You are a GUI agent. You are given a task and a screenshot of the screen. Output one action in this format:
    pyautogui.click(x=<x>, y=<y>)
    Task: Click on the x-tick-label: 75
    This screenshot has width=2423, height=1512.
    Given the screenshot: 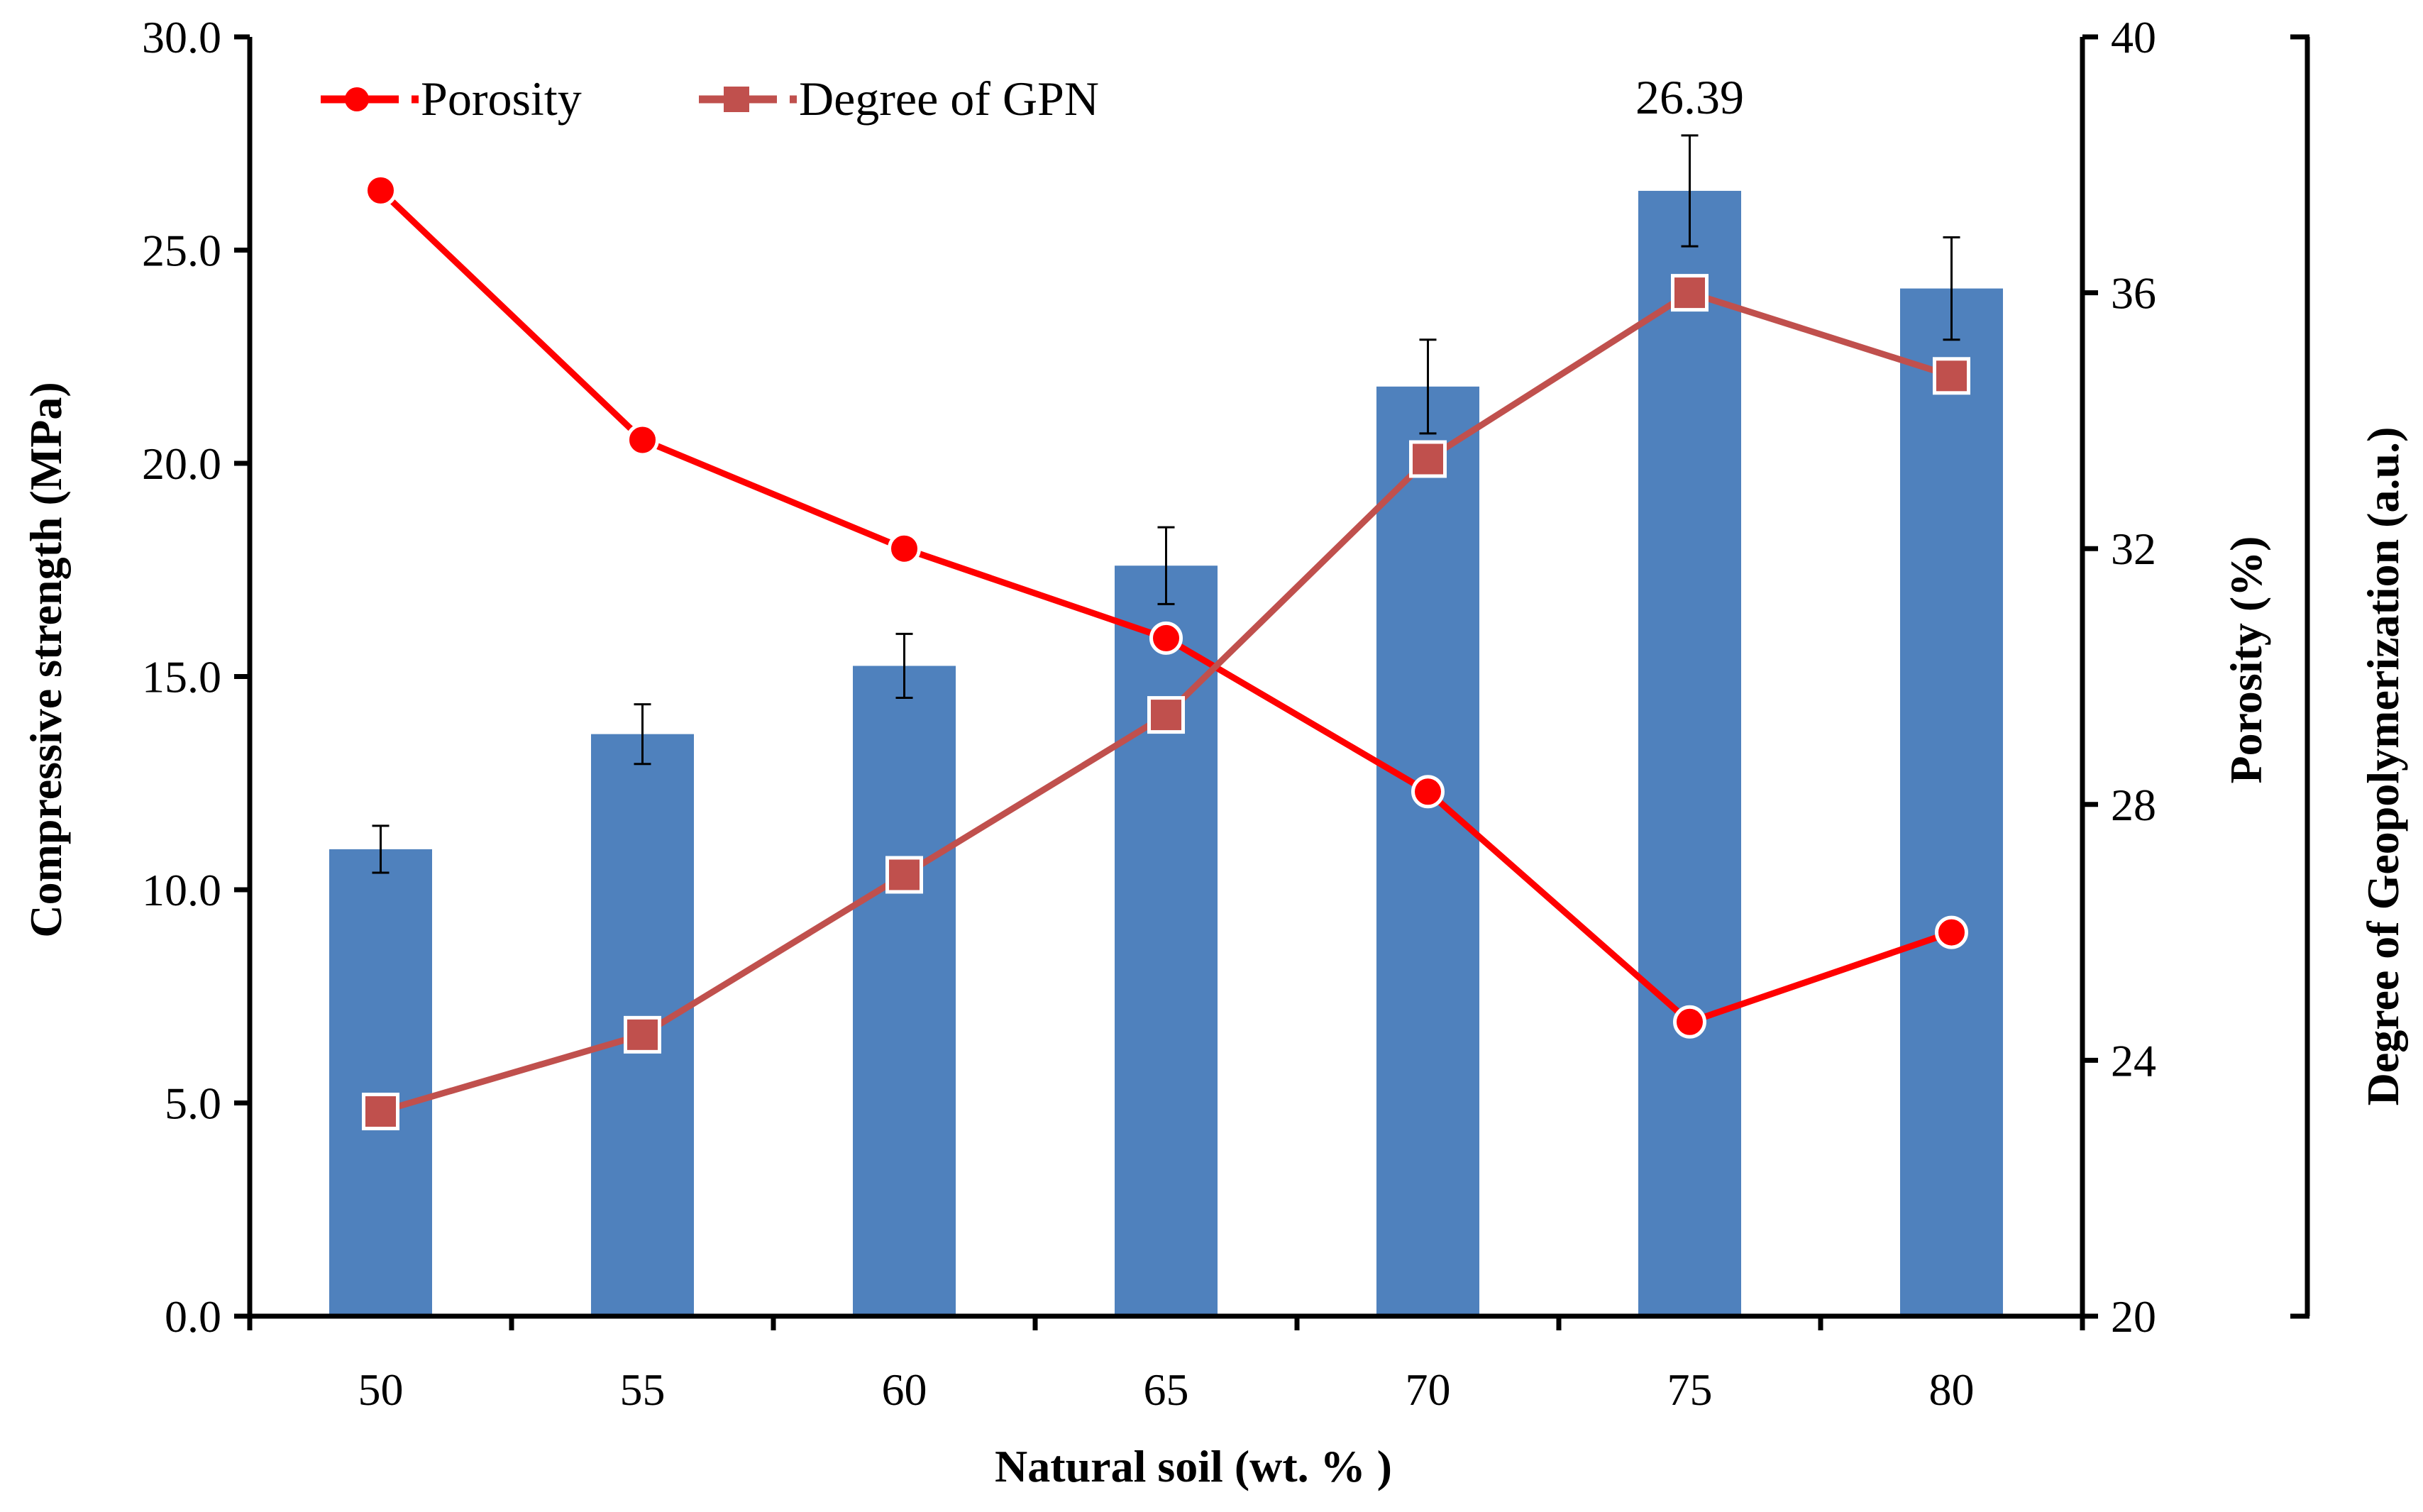 What is the action you would take?
    pyautogui.click(x=1690, y=1390)
    